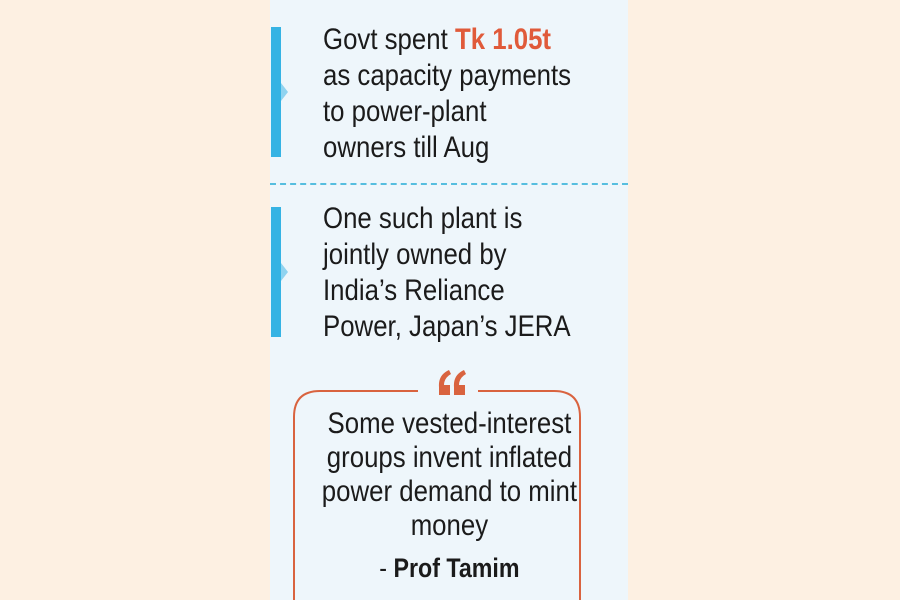 Image resolution: width=900 pixels, height=600 pixels. I want to click on point-highlight: Tk 1.05t, so click(503, 39).